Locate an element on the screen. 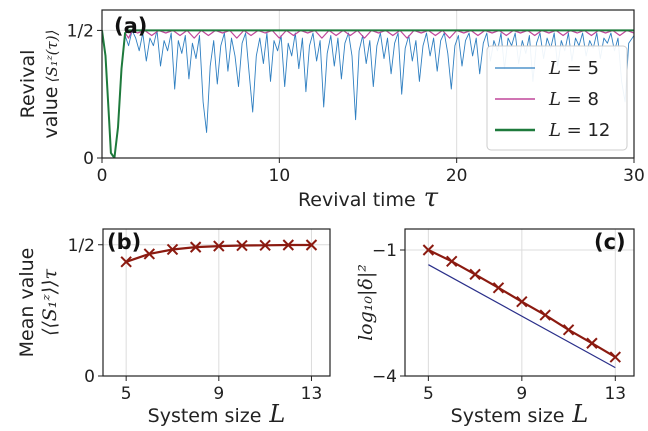  panel-b-xlabel: System size L is located at coordinates (217, 414).